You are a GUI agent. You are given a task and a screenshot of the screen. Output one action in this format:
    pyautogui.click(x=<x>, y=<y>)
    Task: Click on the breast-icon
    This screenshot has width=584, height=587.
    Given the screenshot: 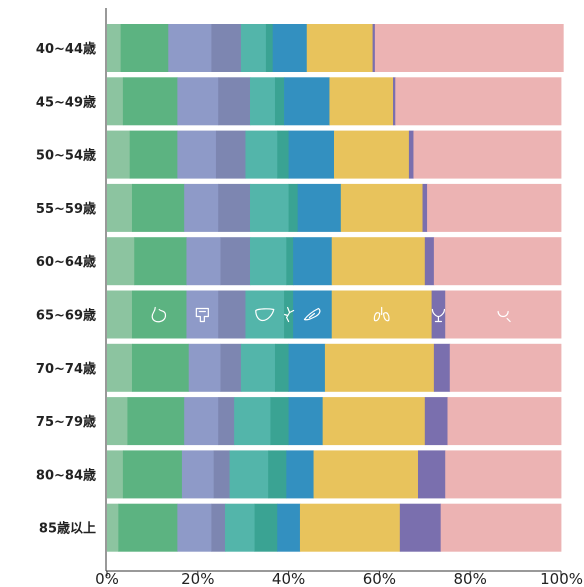 What is the action you would take?
    pyautogui.click(x=504, y=316)
    